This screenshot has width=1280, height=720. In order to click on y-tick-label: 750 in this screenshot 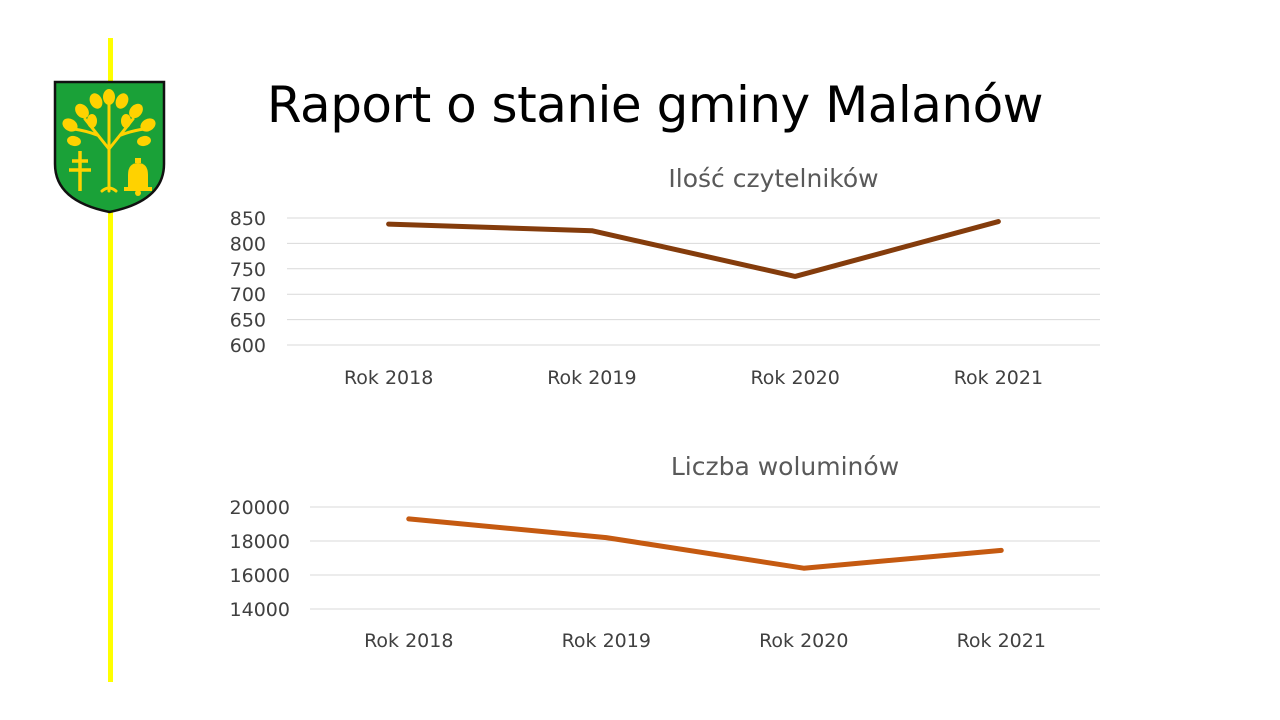, I will do `click(248, 270)`.